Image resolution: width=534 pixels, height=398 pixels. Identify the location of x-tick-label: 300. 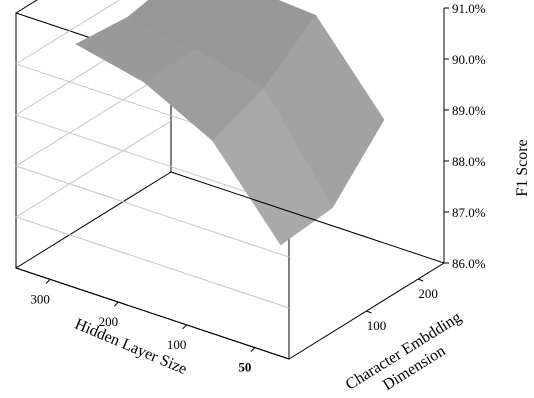
(40, 298).